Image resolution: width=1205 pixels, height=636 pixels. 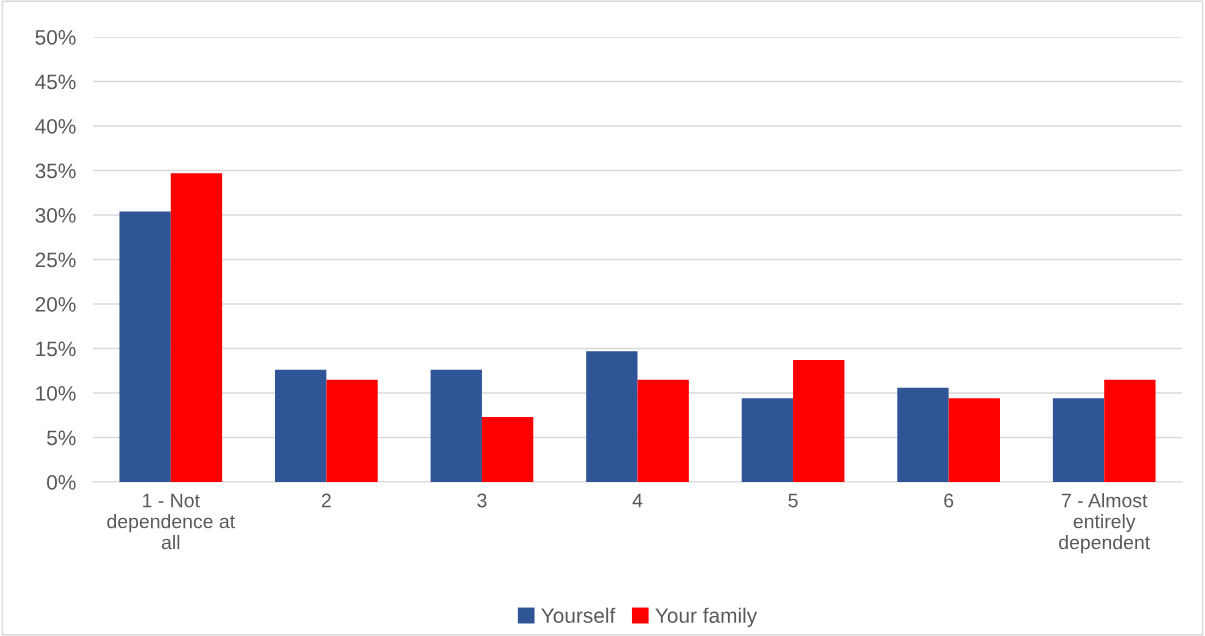 I want to click on y-tick-label: 20%, so click(x=55, y=304).